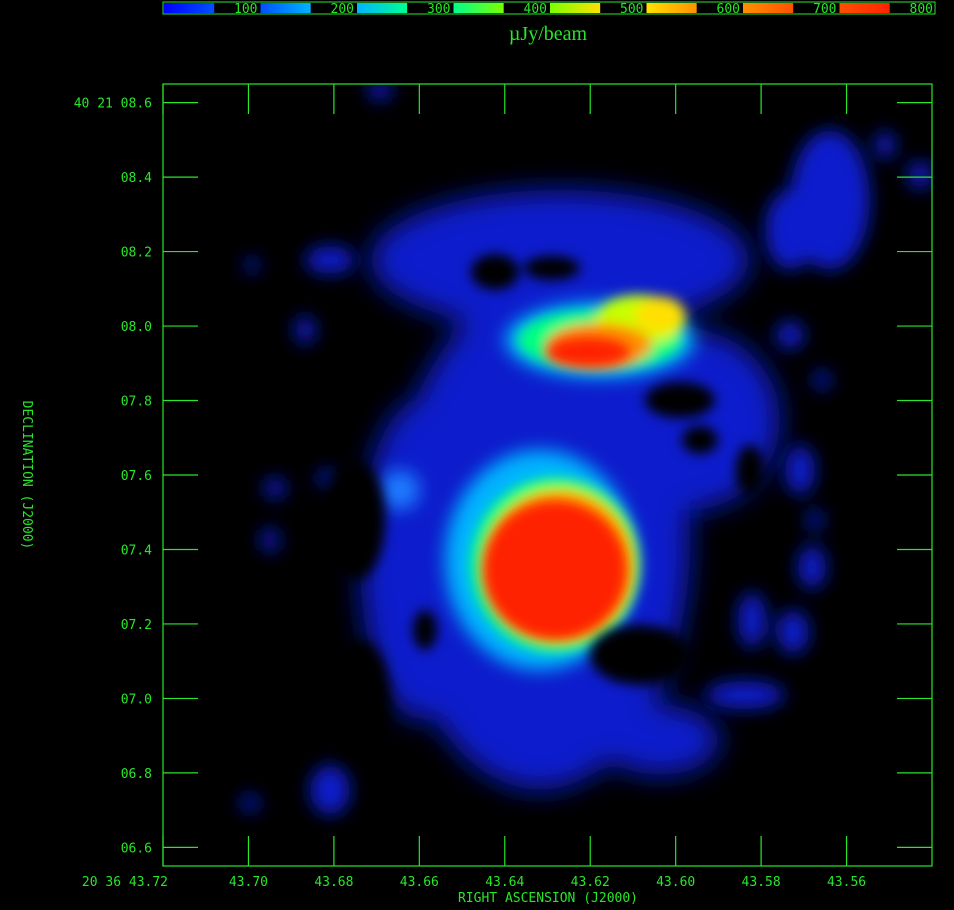 The image size is (954, 910). What do you see at coordinates (761, 882) in the screenshot?
I see `x-tick-label: 43.58` at bounding box center [761, 882].